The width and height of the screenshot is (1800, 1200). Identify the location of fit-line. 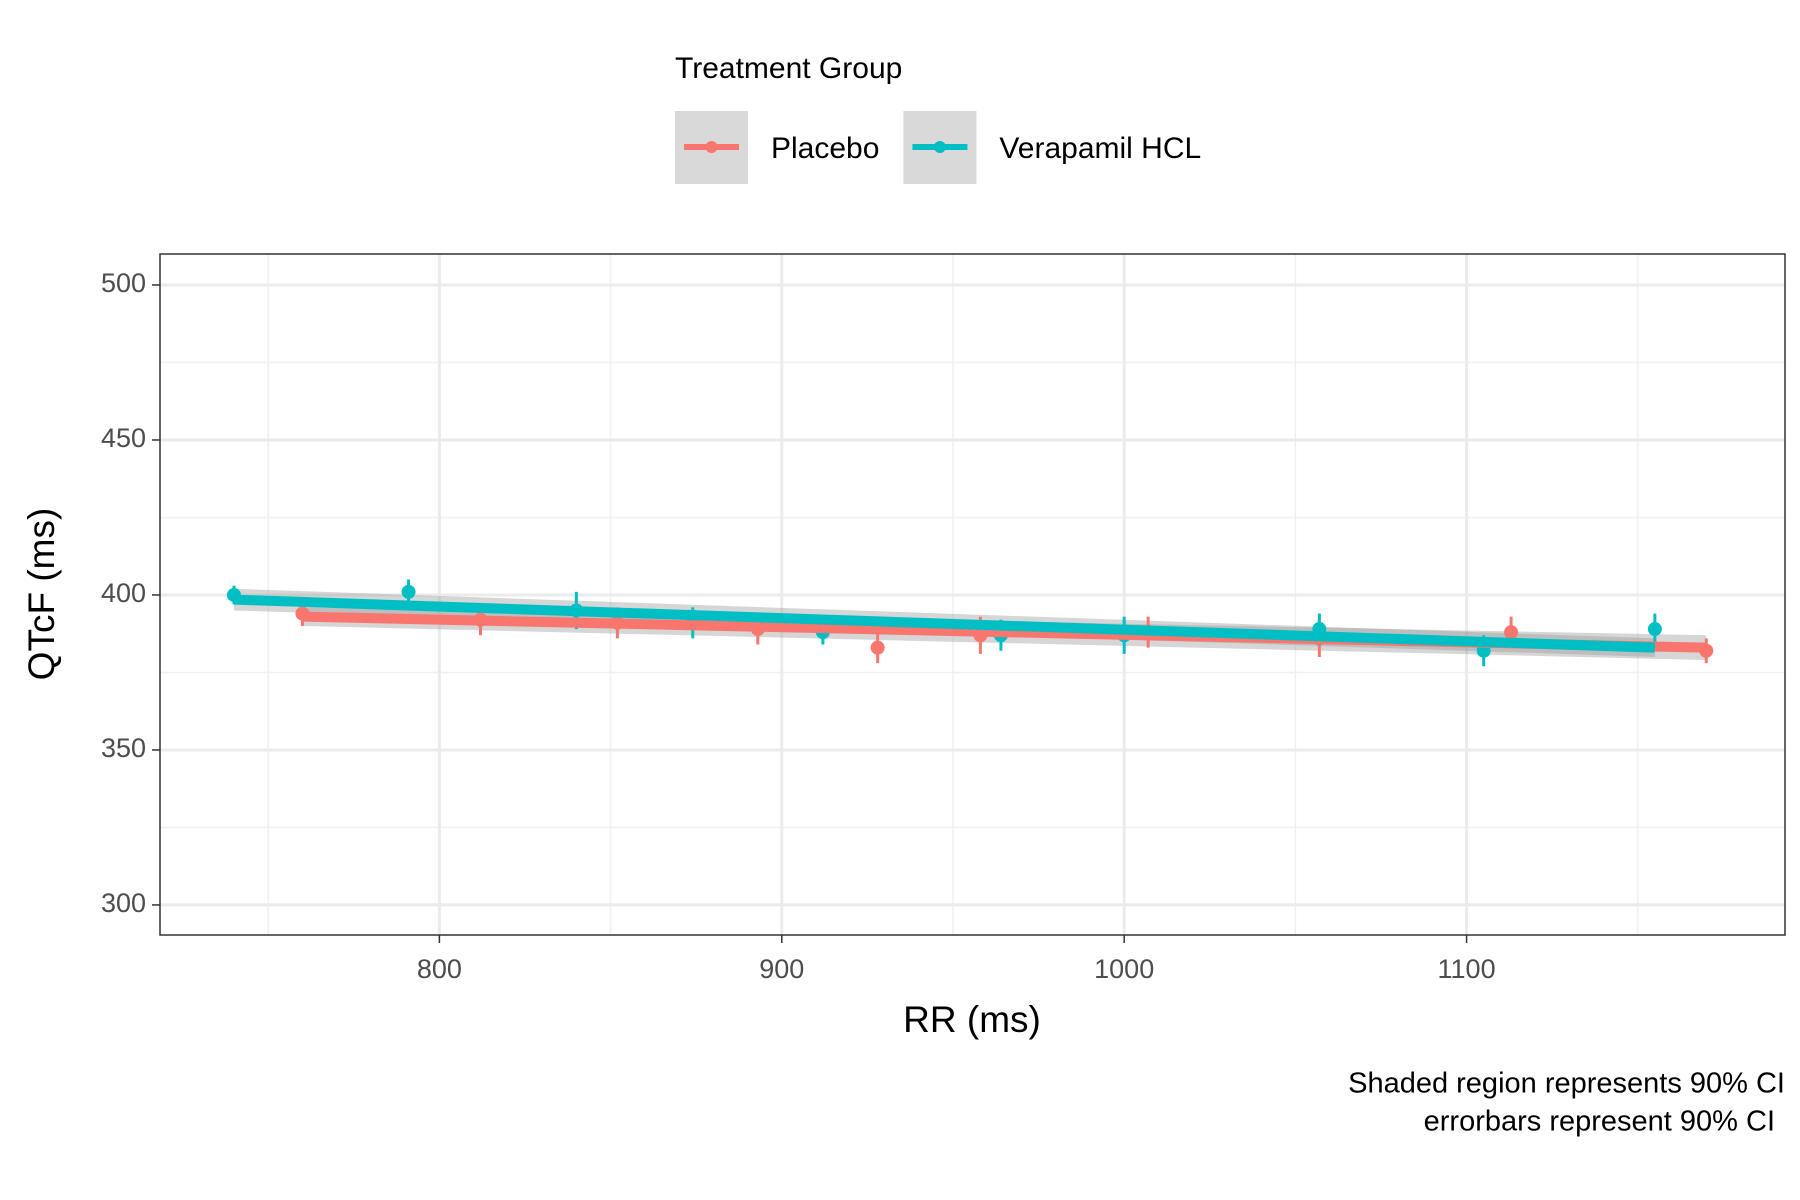
(944, 623).